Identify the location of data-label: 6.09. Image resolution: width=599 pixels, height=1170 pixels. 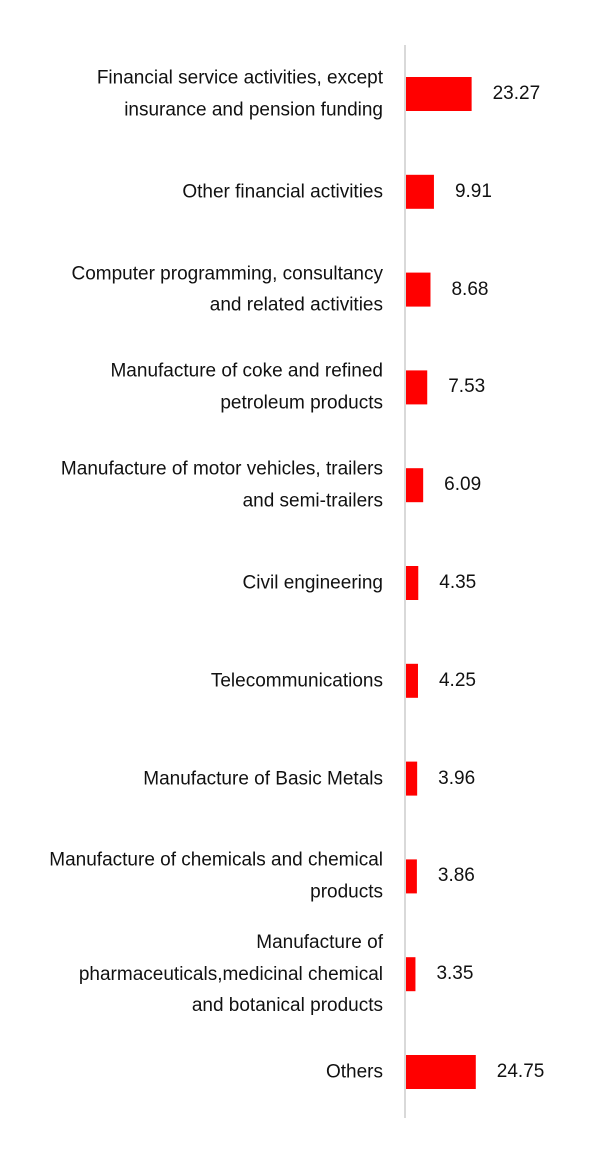
(463, 485).